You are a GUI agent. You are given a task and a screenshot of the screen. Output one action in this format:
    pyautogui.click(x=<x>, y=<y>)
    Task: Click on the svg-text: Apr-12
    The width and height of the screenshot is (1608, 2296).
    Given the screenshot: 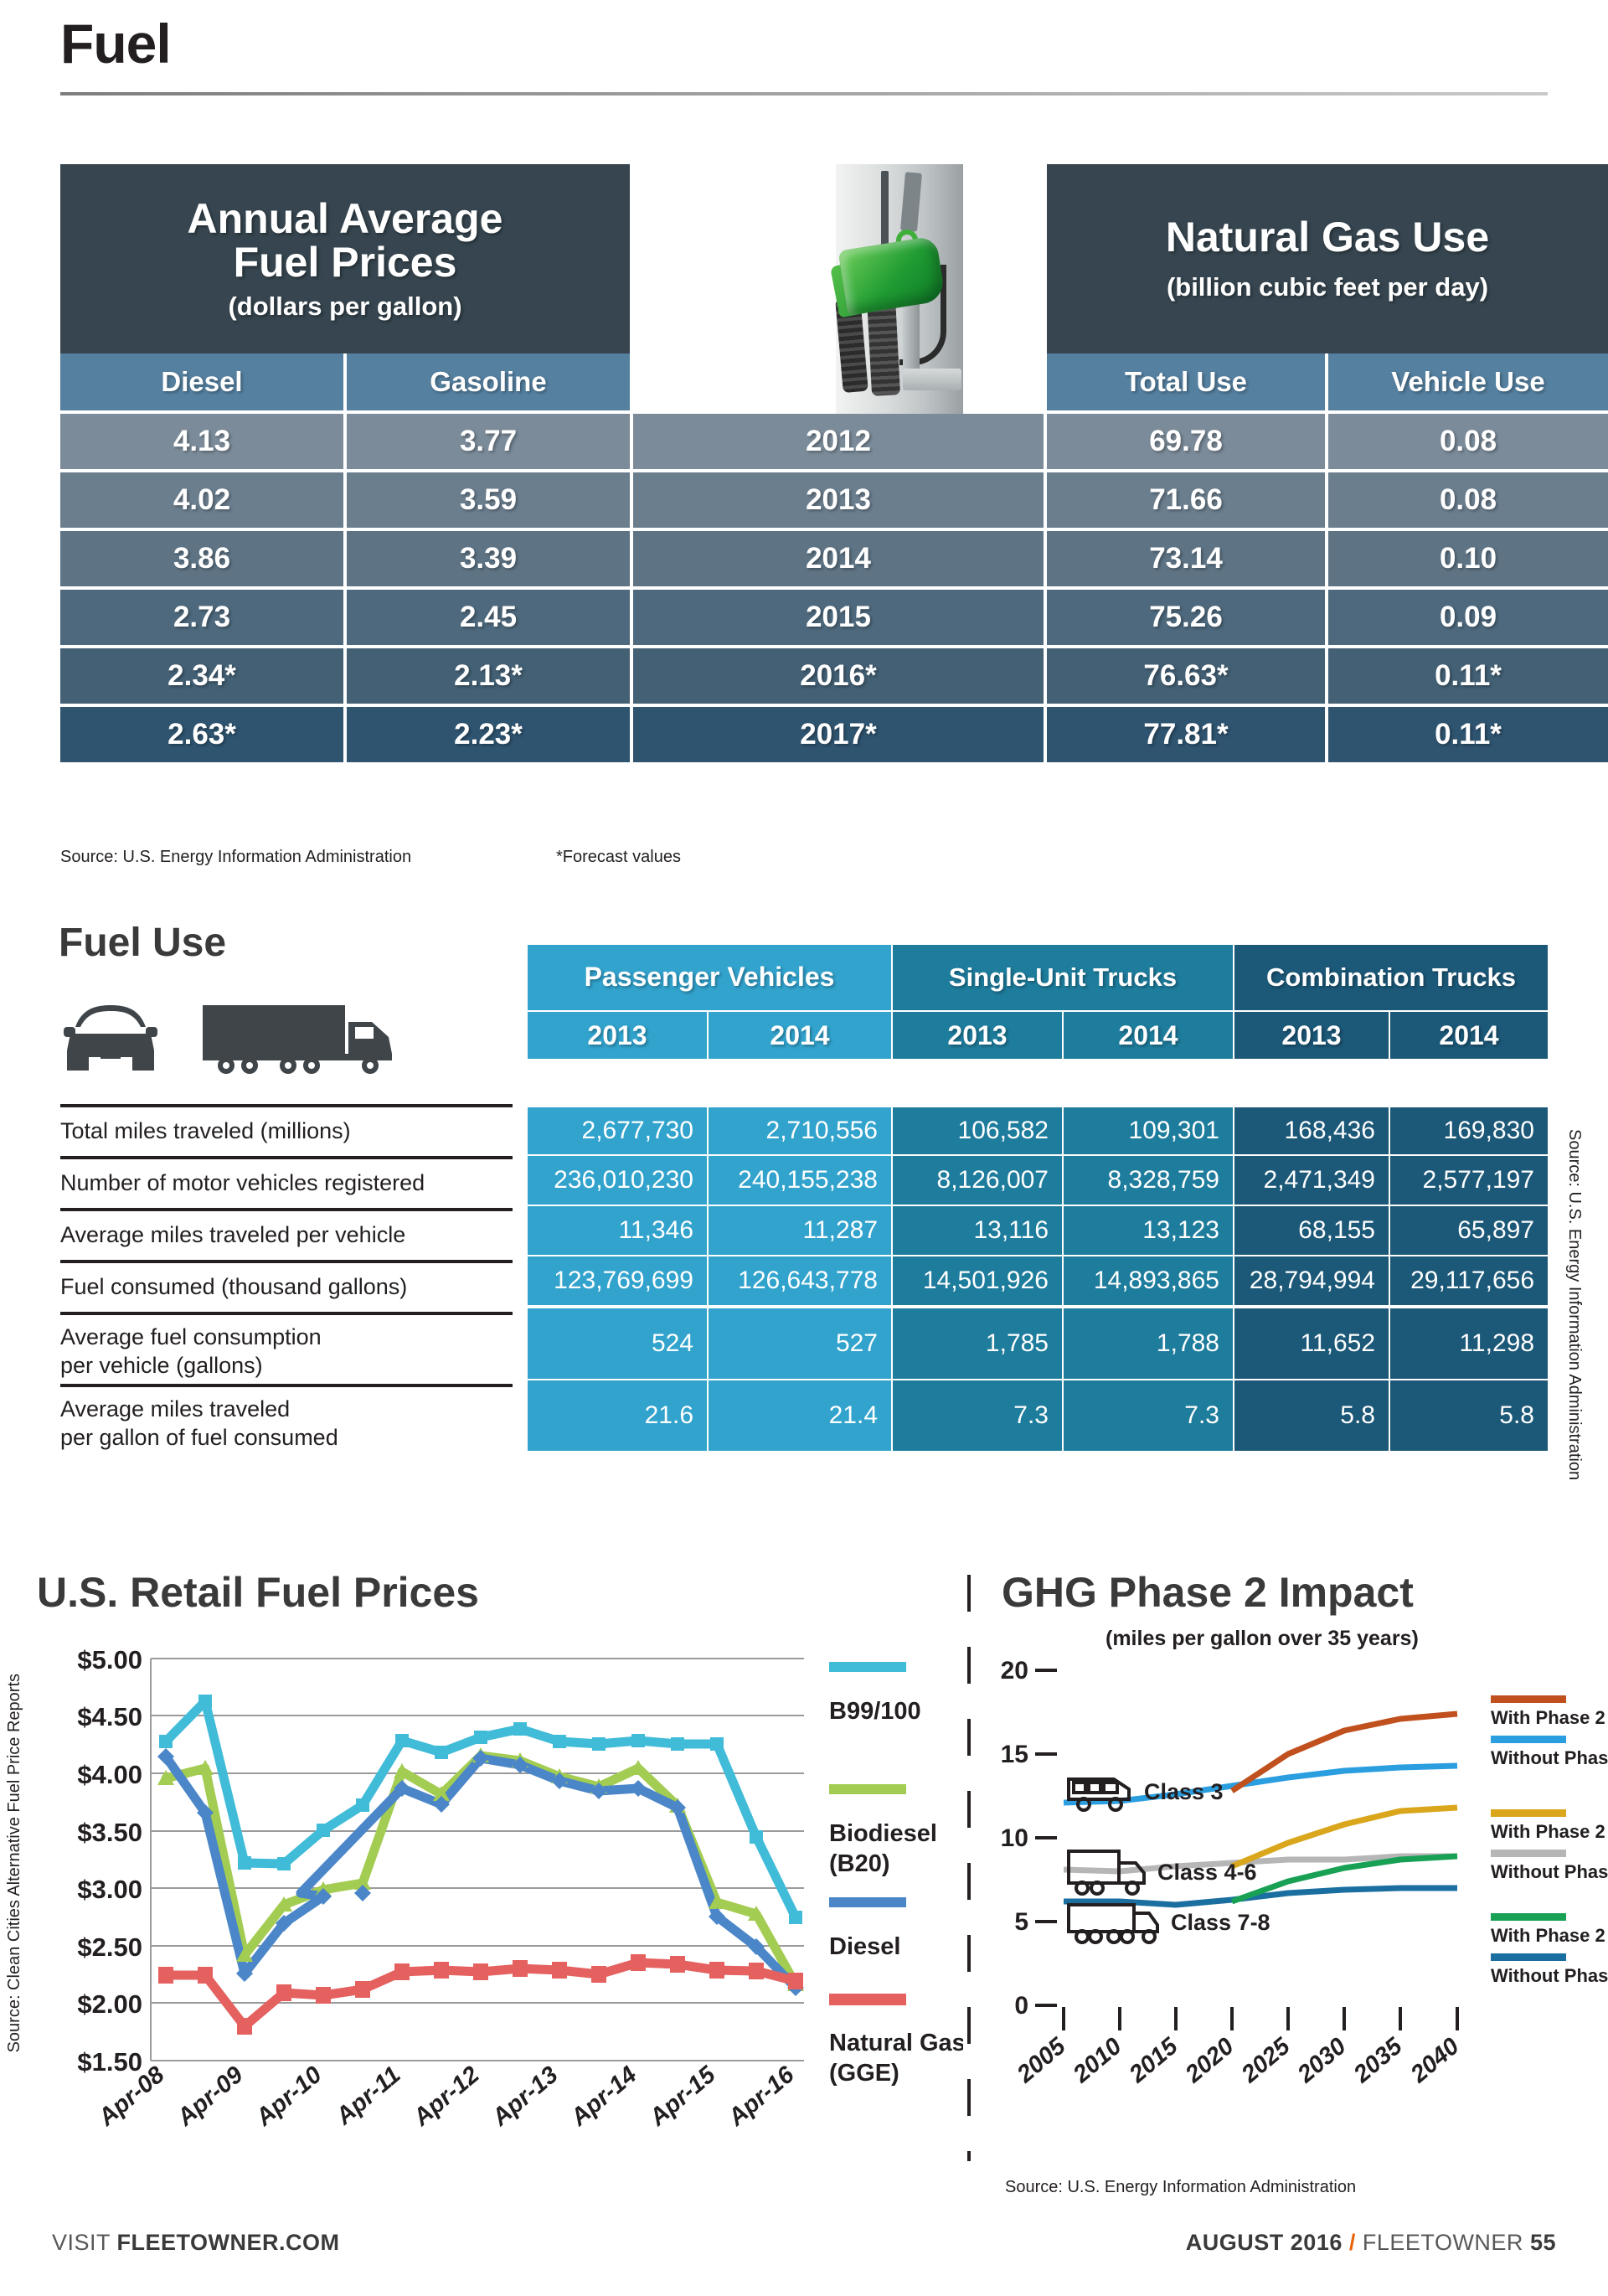 What is the action you would take?
    pyautogui.click(x=446, y=2096)
    